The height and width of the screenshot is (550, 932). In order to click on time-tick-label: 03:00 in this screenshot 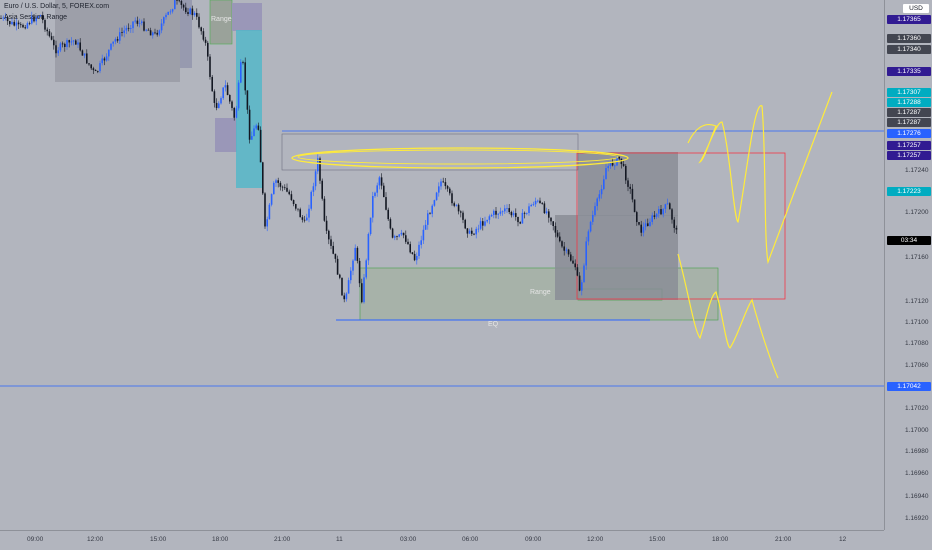, I will do `click(408, 539)`.